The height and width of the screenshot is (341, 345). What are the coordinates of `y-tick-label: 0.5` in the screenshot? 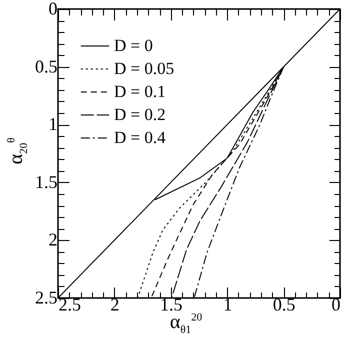 It's located at (46, 66).